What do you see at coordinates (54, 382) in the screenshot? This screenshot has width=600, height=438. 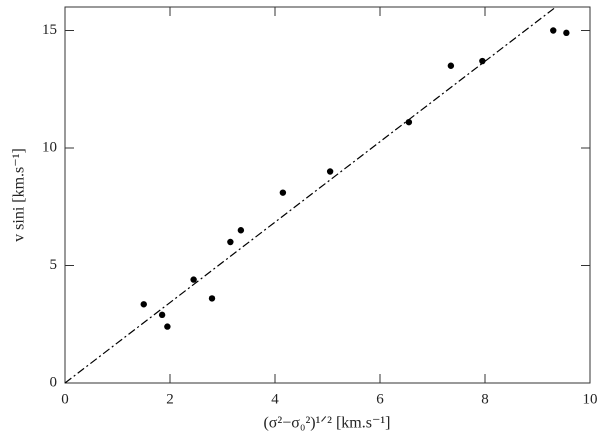 I see `y-tick-label: 0` at bounding box center [54, 382].